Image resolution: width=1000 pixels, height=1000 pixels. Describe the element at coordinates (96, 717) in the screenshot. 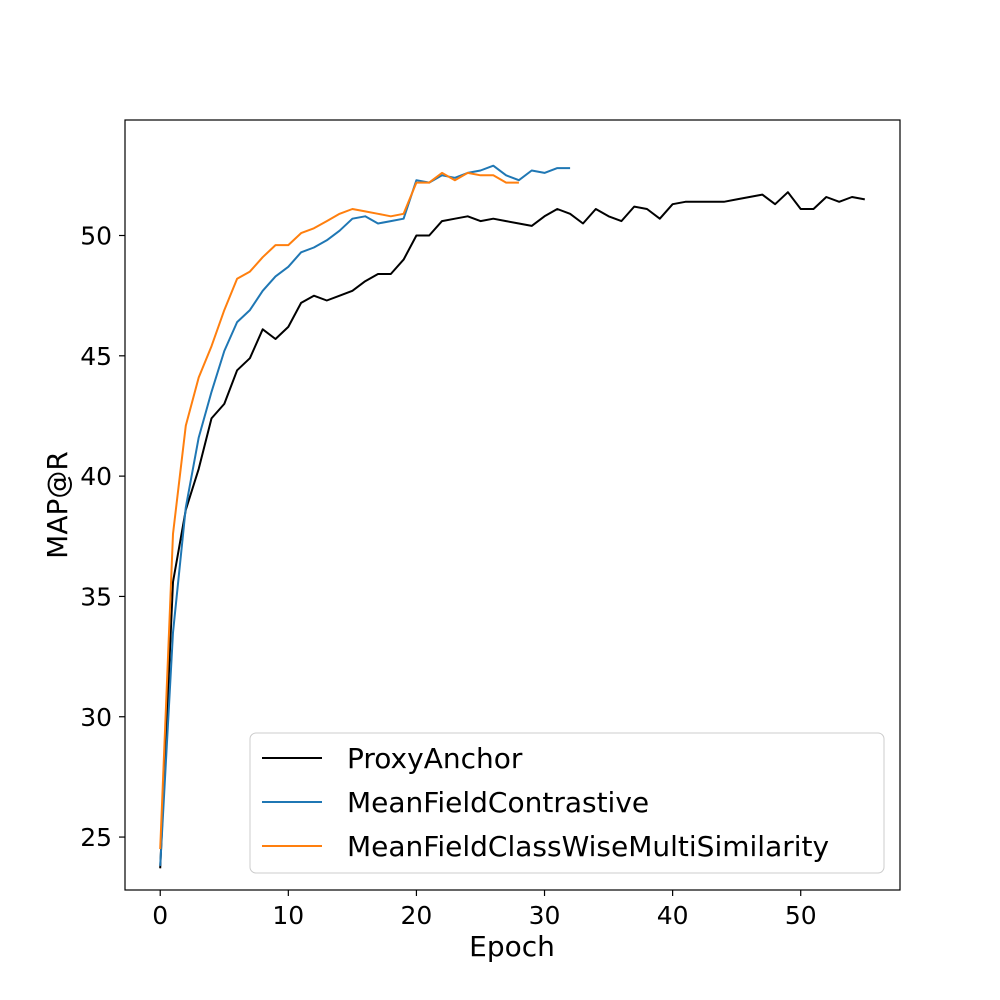

I see `y-tick-label: 30` at that location.